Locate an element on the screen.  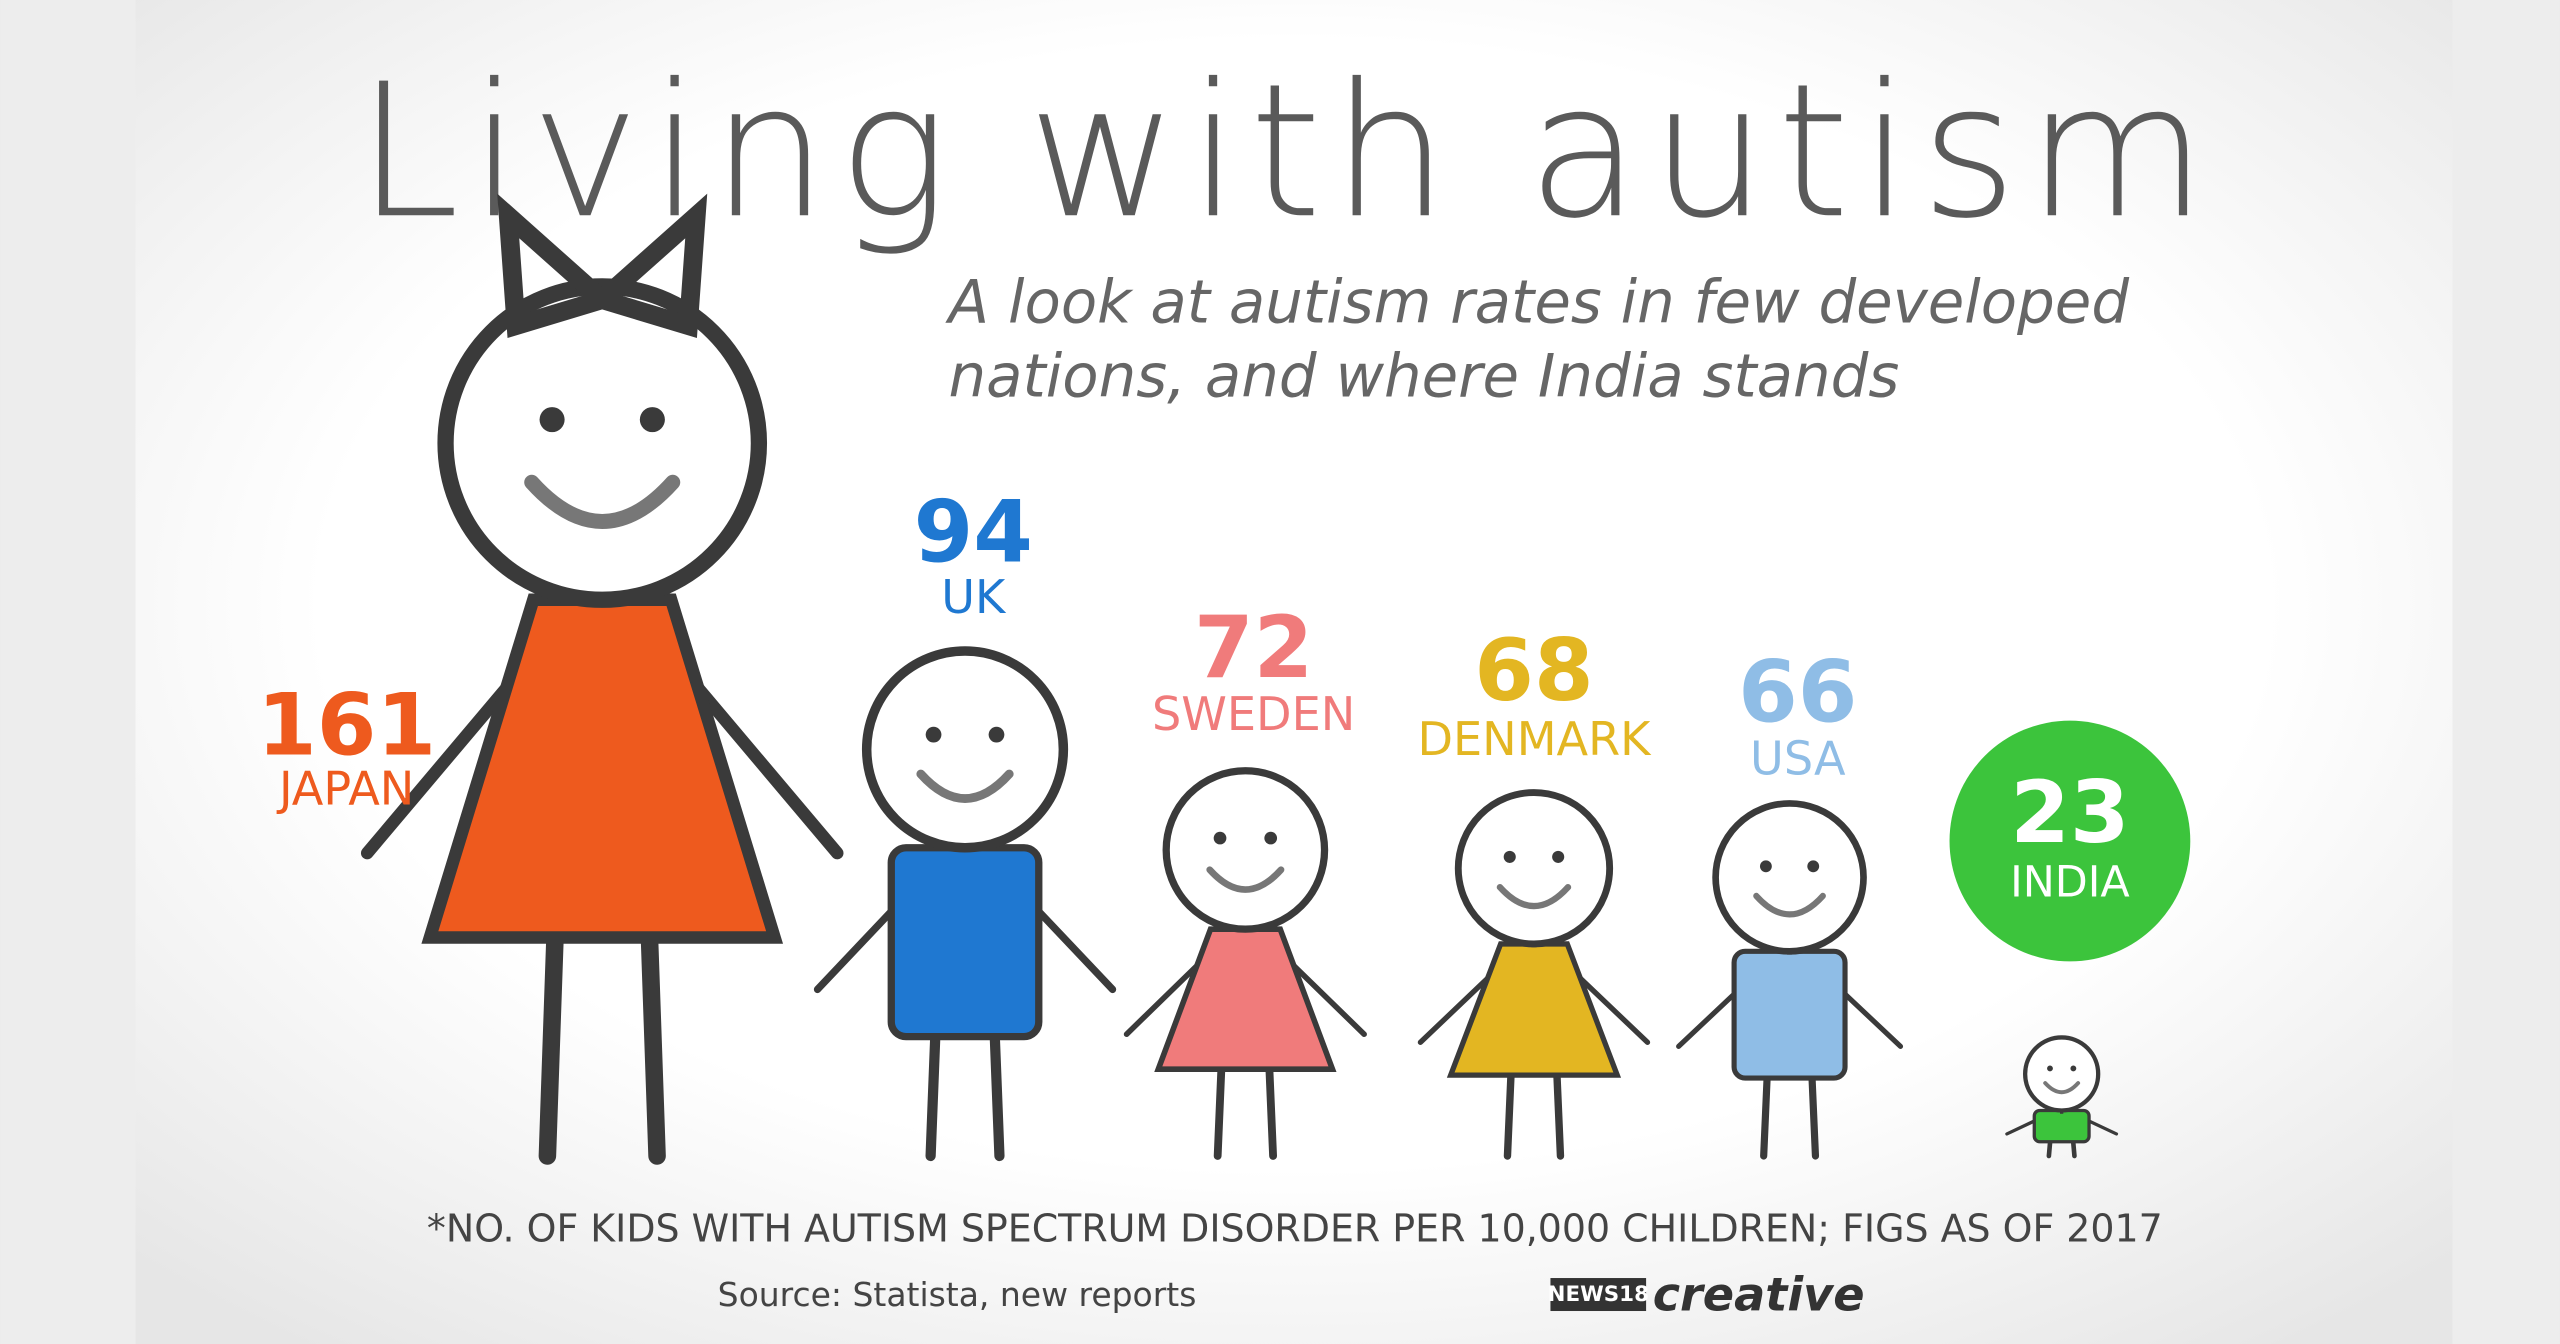
bow is located at coordinates (602, 265).